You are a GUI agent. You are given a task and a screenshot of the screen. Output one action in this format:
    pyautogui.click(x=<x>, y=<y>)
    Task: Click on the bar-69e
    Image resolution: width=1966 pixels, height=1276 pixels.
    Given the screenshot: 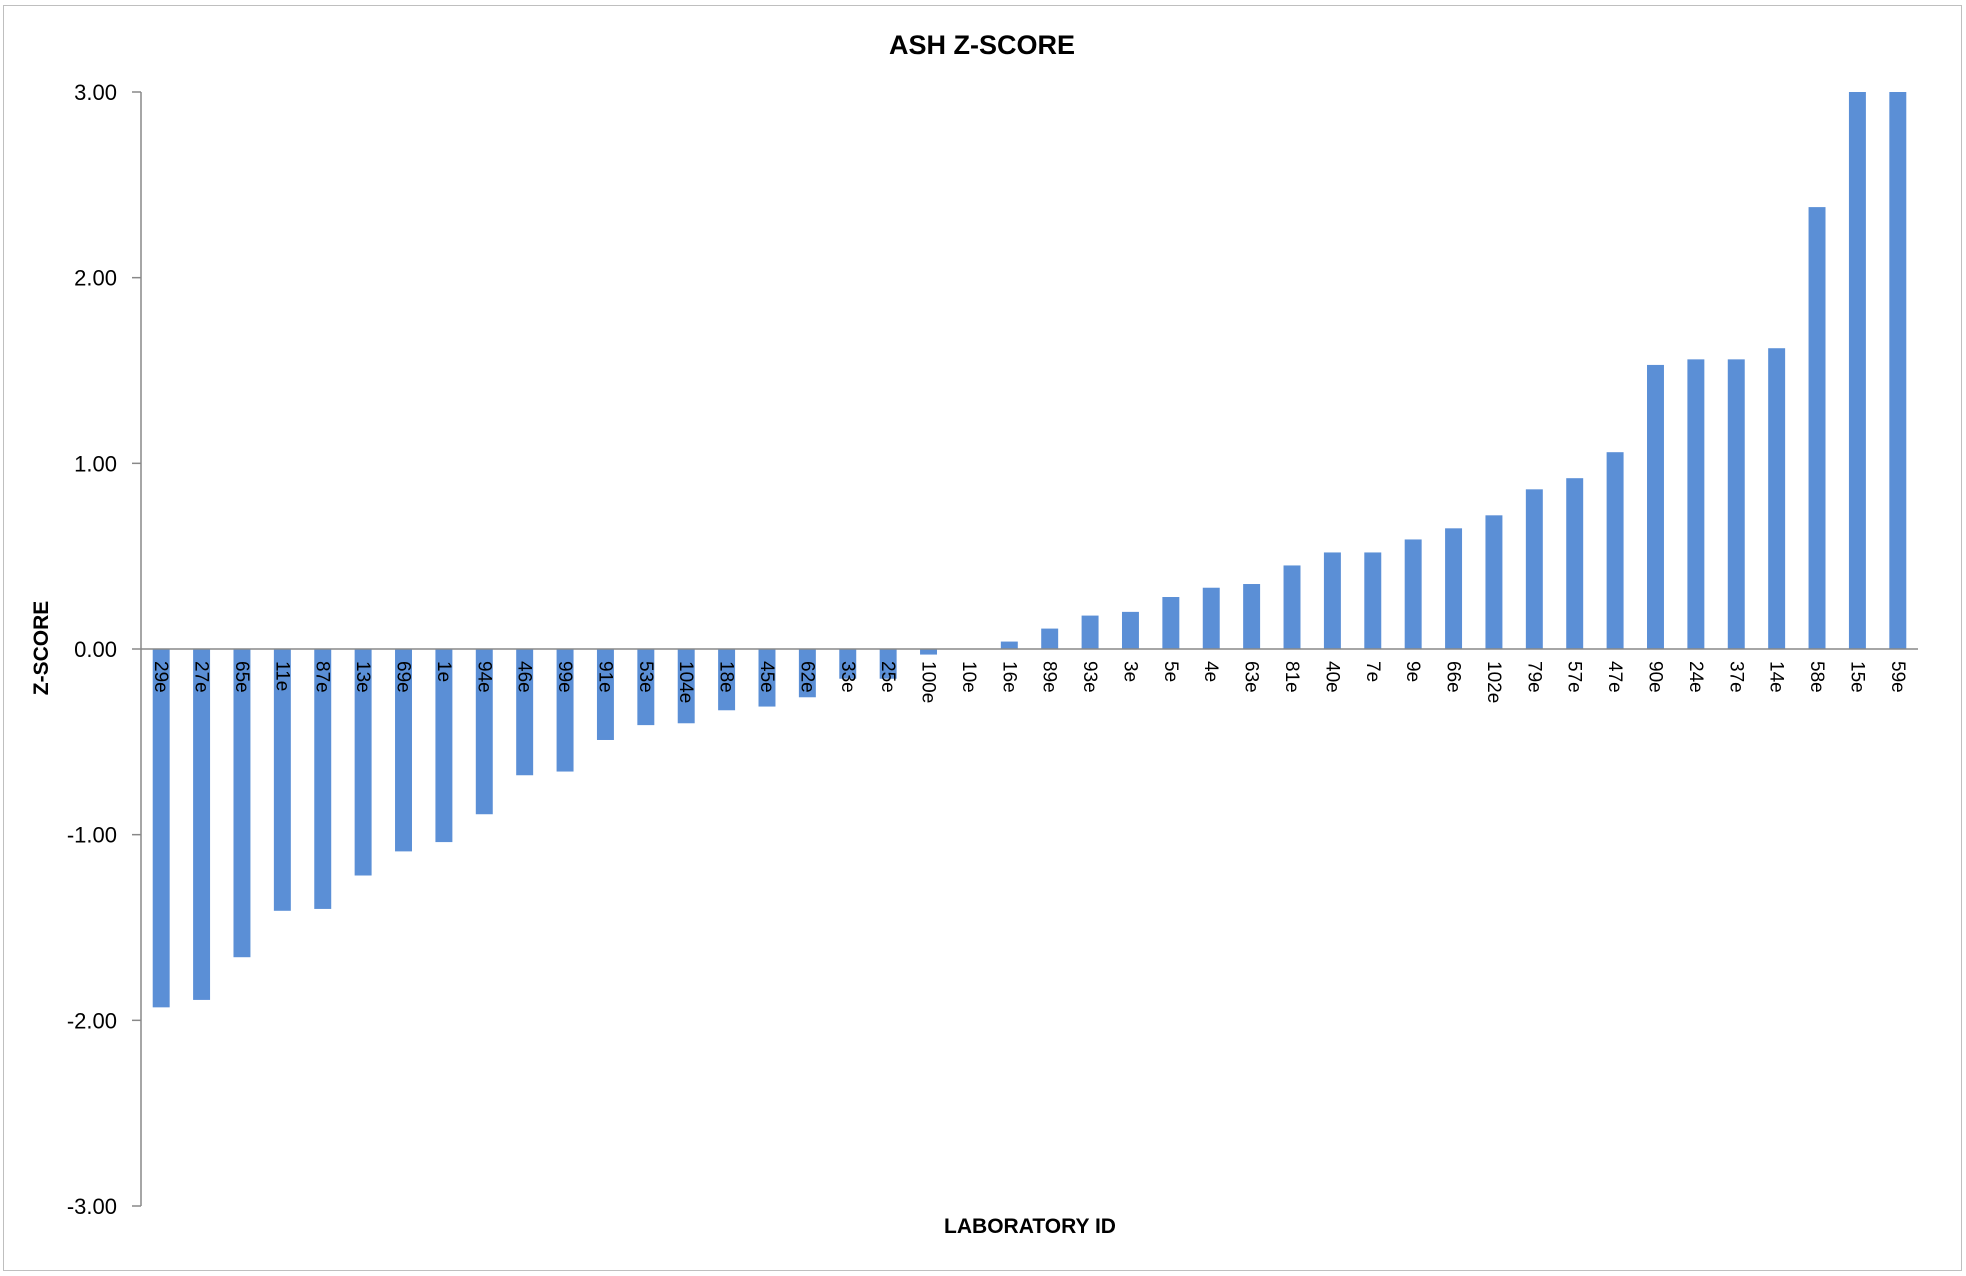 What is the action you would take?
    pyautogui.click(x=403, y=750)
    